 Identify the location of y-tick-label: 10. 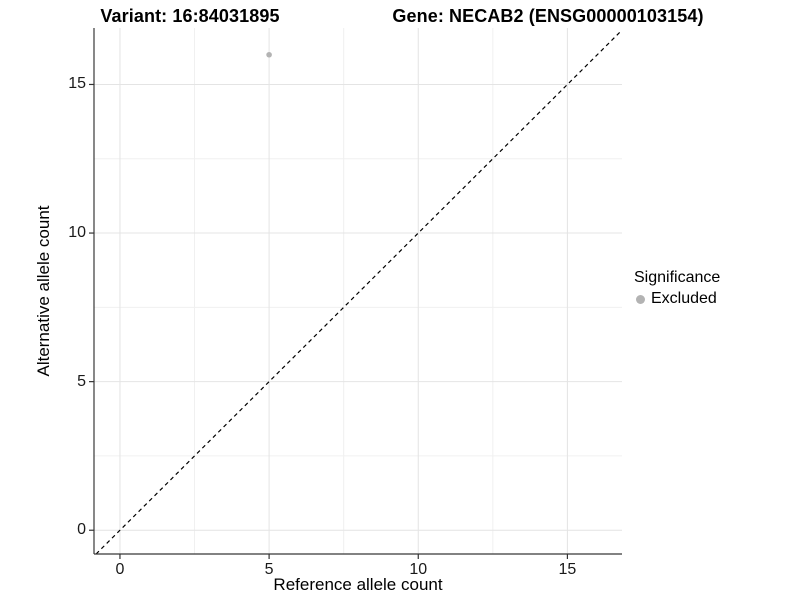
(77, 233).